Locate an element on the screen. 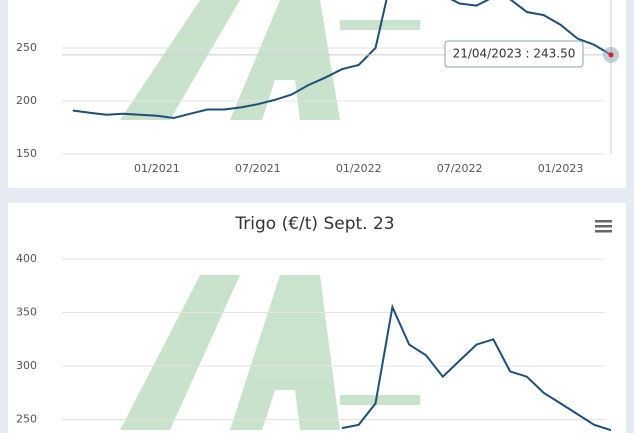 This screenshot has width=634, height=433. menu-button is located at coordinates (603, 226).